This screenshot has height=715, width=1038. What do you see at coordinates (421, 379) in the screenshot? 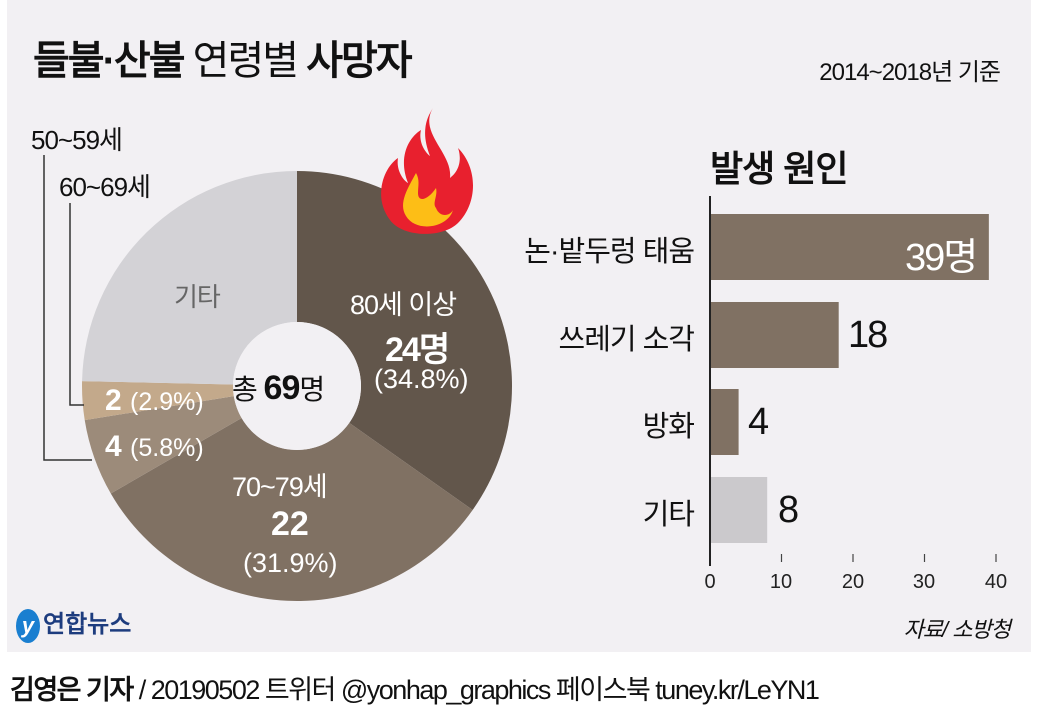
I see `pct-80-plus: (34.8%)` at bounding box center [421, 379].